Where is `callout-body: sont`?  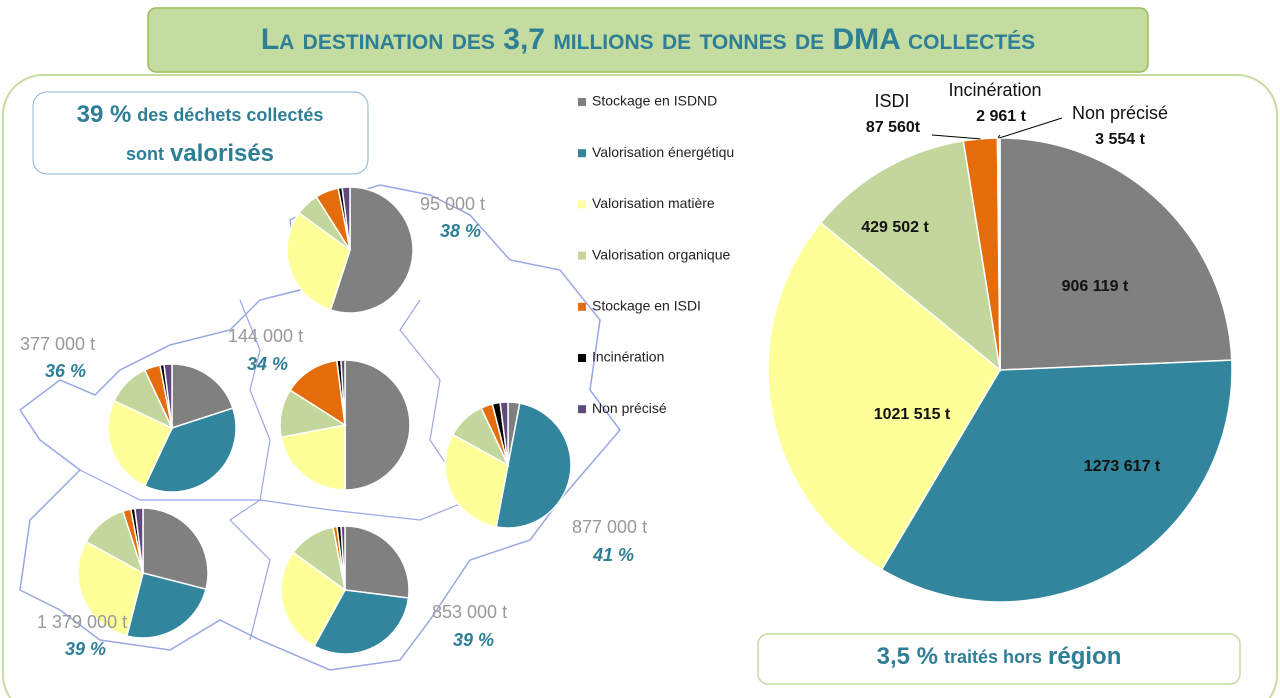
callout-body: sont is located at coordinates (145, 154).